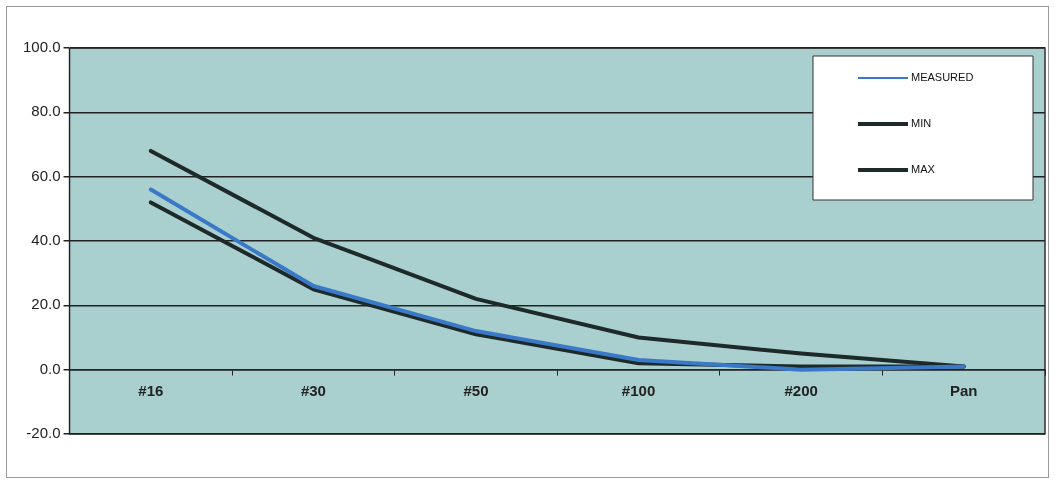 This screenshot has height=484, width=1055. What do you see at coordinates (638, 390) in the screenshot?
I see `x-tick-label: #100` at bounding box center [638, 390].